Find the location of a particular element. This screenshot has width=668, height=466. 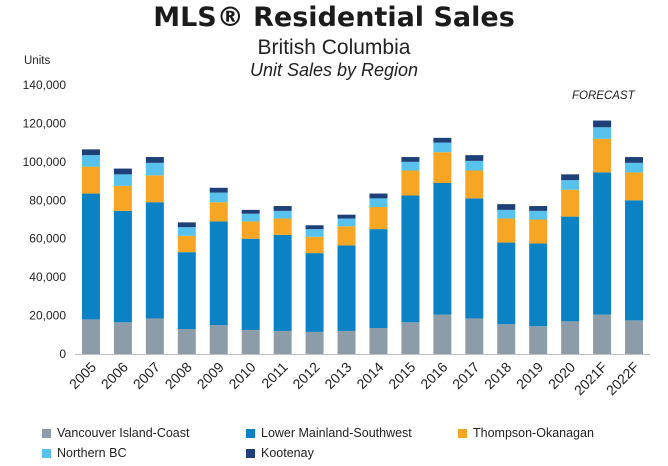

x-tick-label: 2006 is located at coordinates (114, 375).